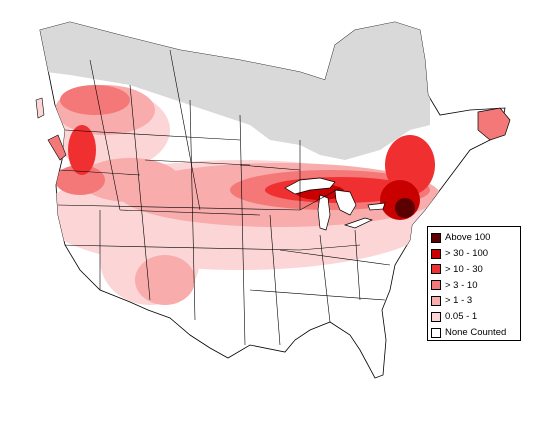  Describe the element at coordinates (461, 317) in the screenshot. I see `legend-label: 0.05 - 1` at that location.